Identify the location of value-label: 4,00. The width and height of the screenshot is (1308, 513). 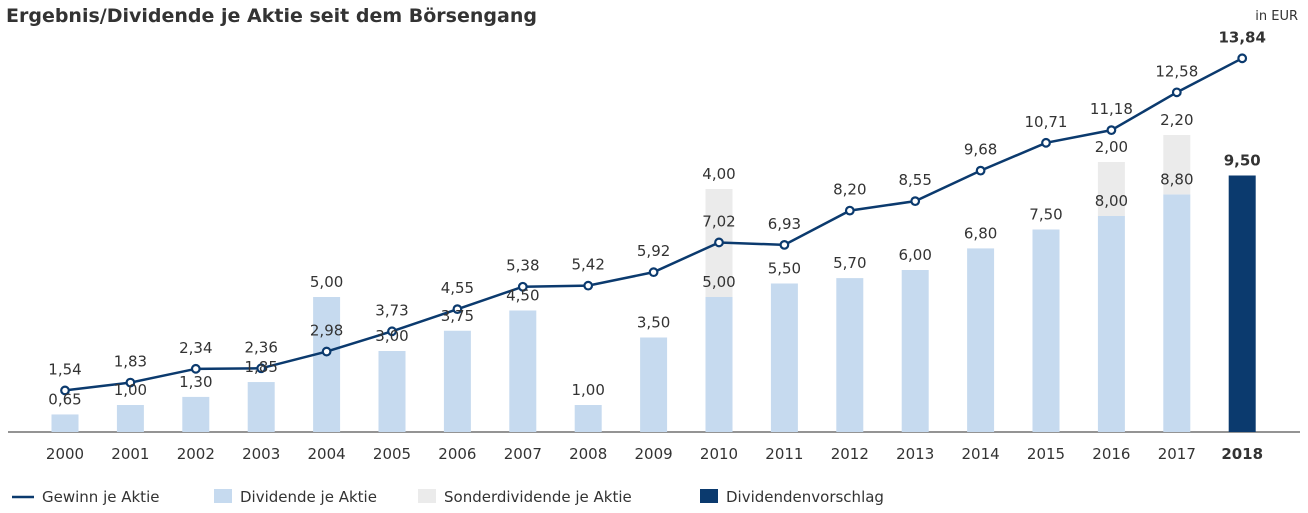
(718, 174).